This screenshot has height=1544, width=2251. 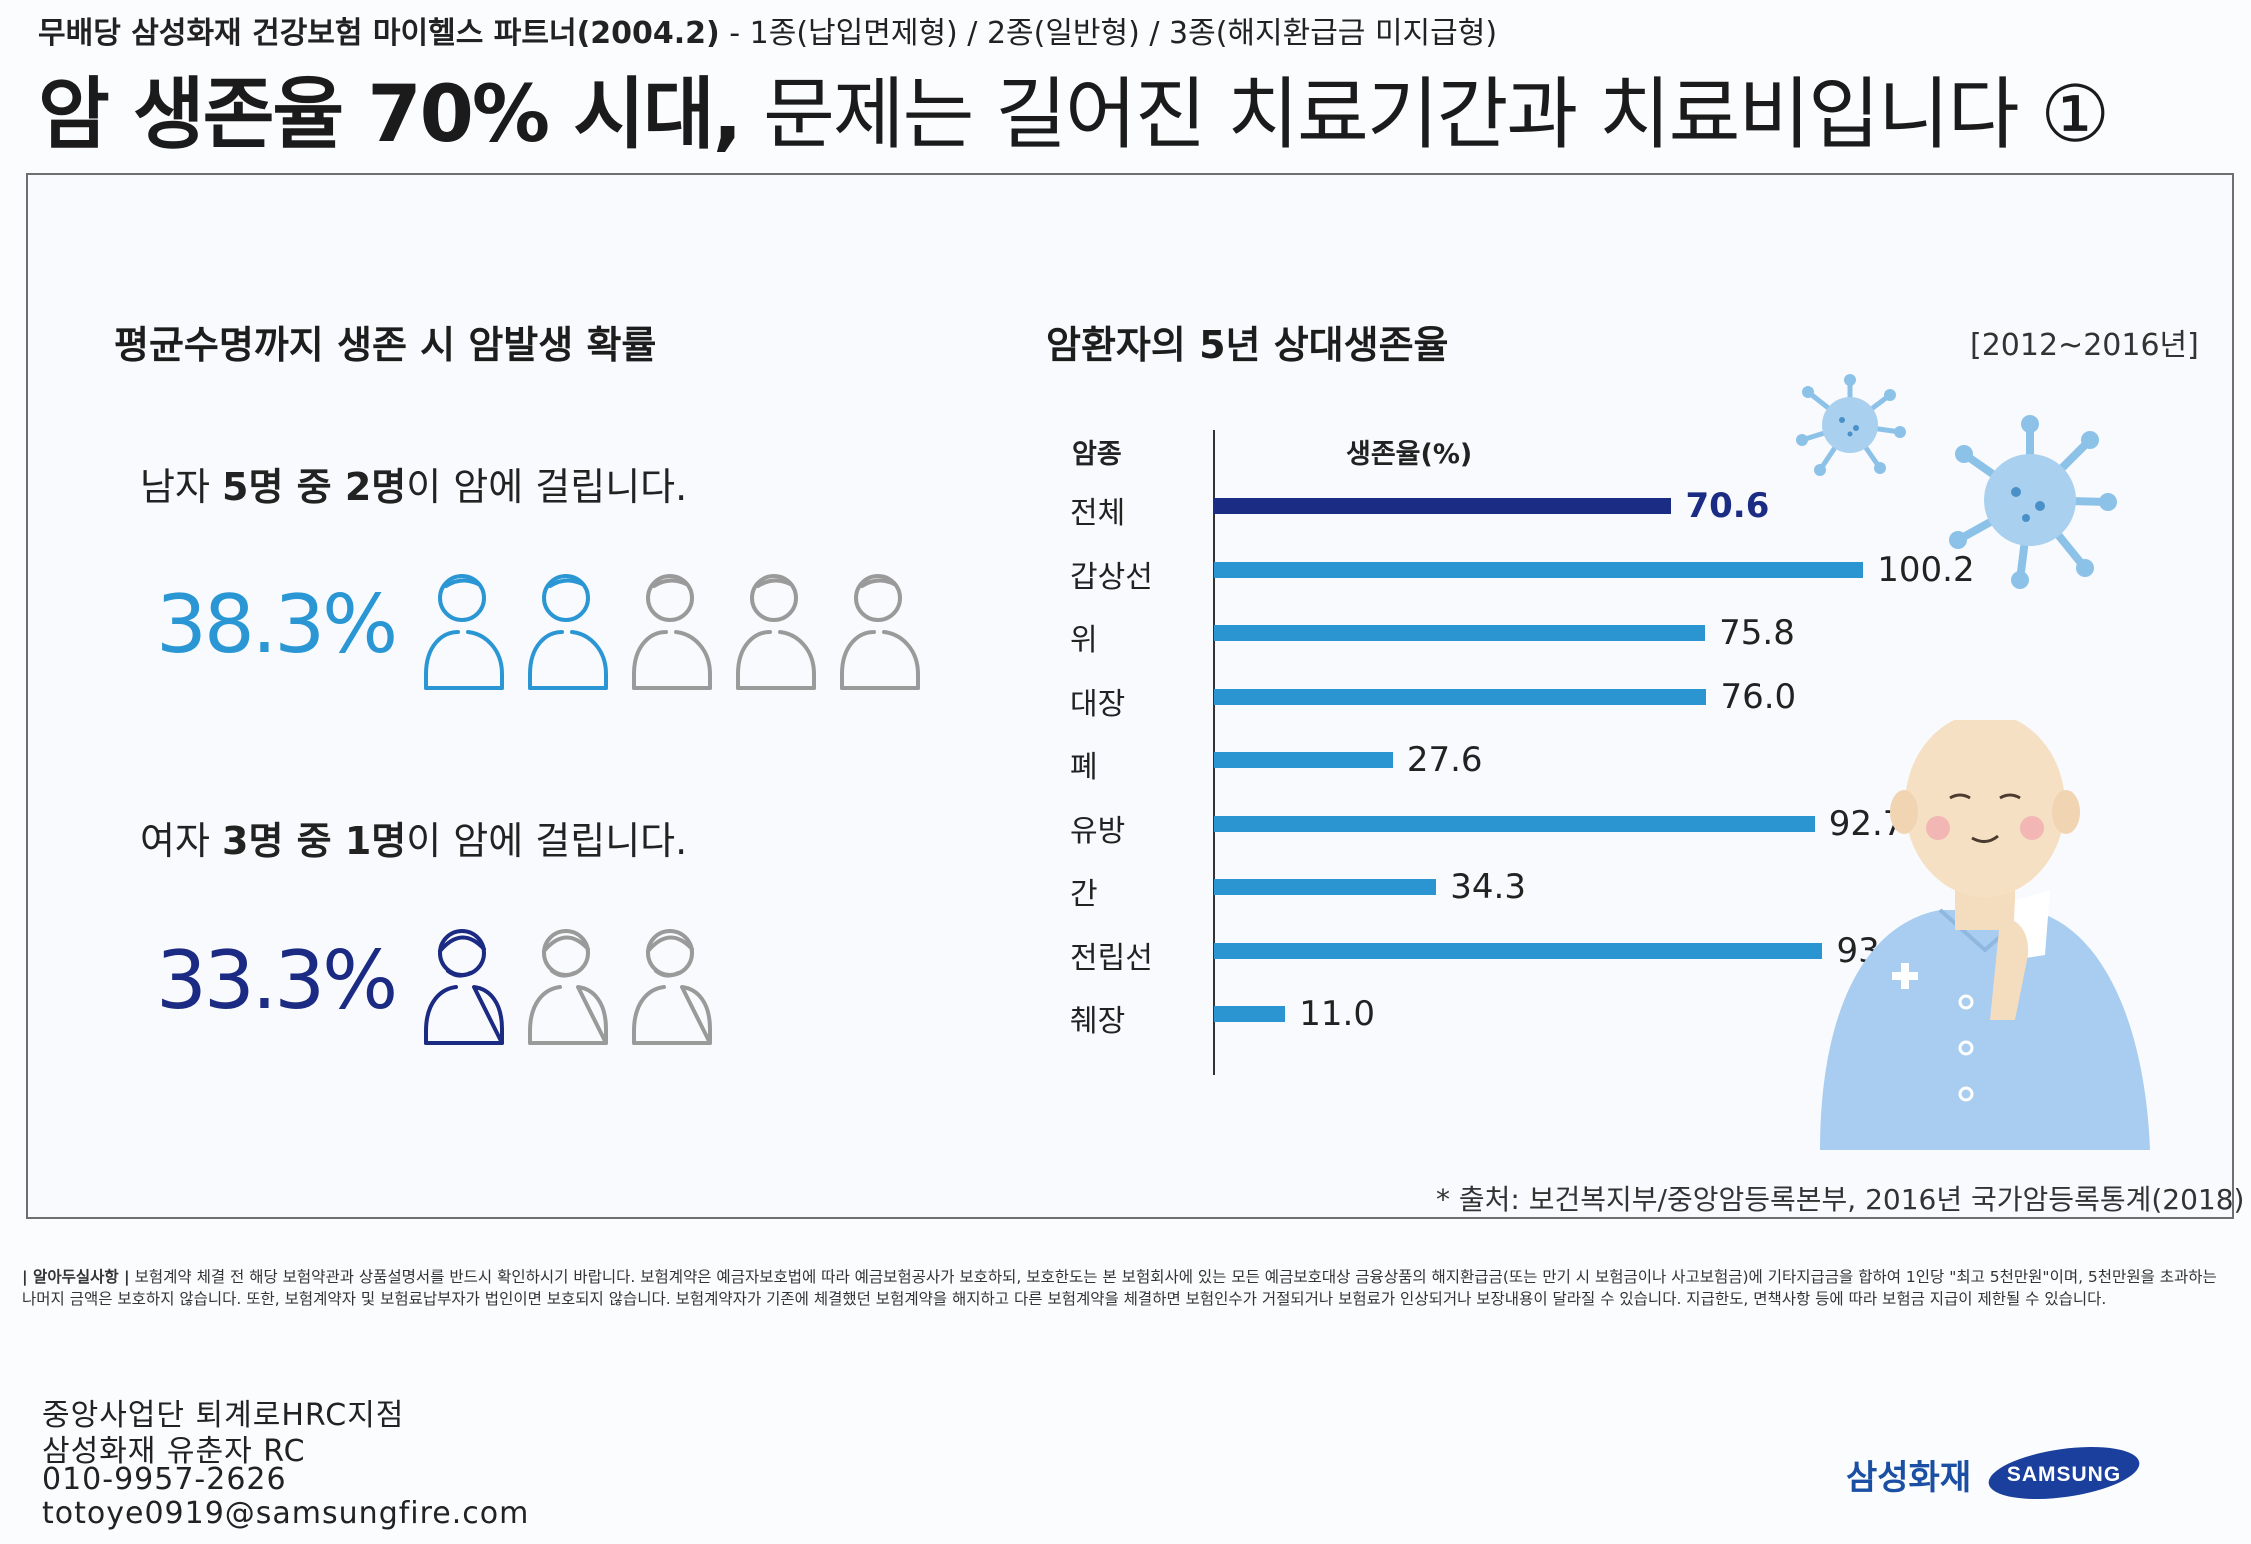 What do you see at coordinates (181, 487) in the screenshot?
I see `male-text-pre: 남자` at bounding box center [181, 487].